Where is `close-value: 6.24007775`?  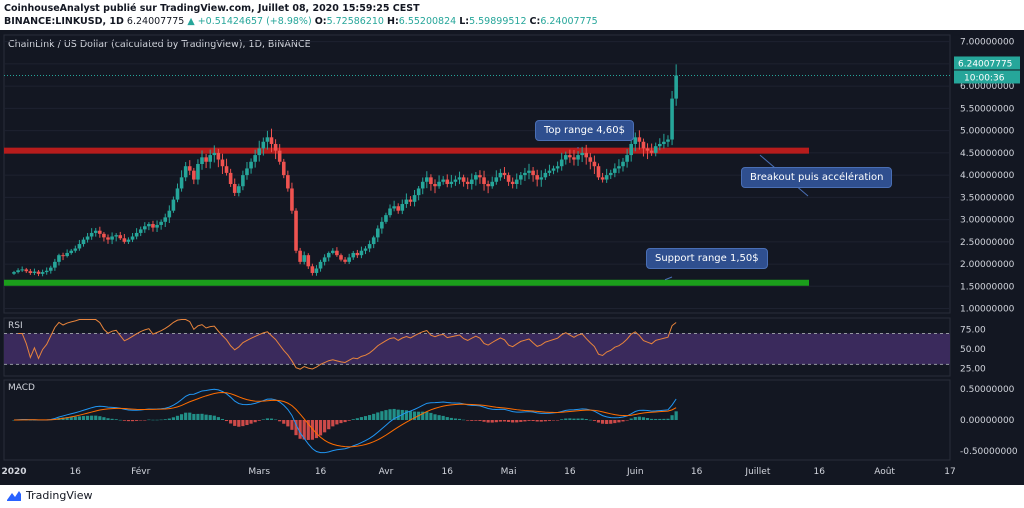 close-value: 6.24007775 is located at coordinates (569, 21).